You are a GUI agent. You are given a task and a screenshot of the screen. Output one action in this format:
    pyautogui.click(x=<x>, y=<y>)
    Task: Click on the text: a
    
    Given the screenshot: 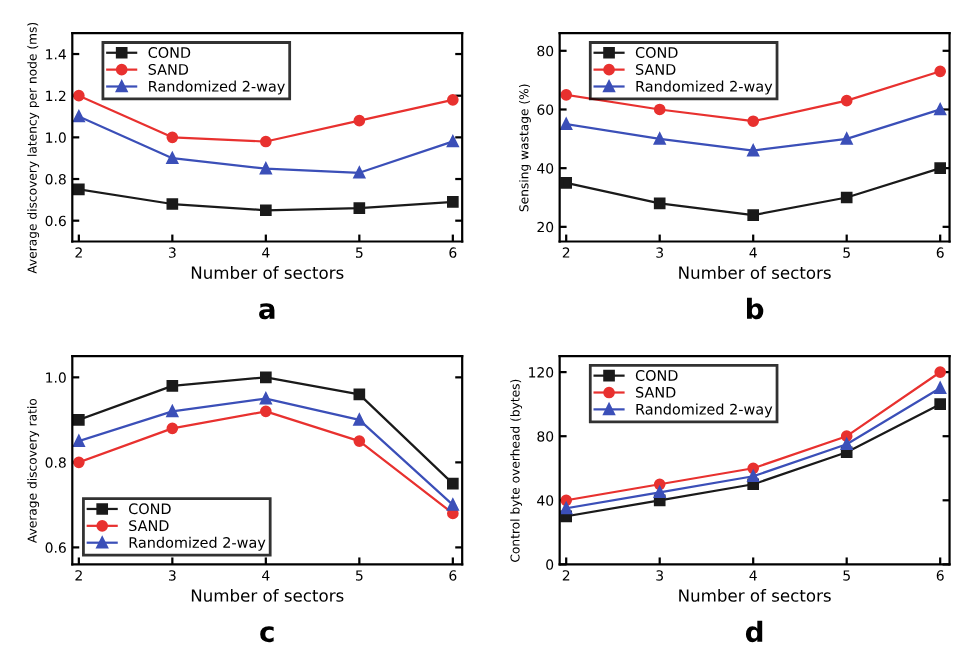 What is the action you would take?
    pyautogui.click(x=267, y=311)
    